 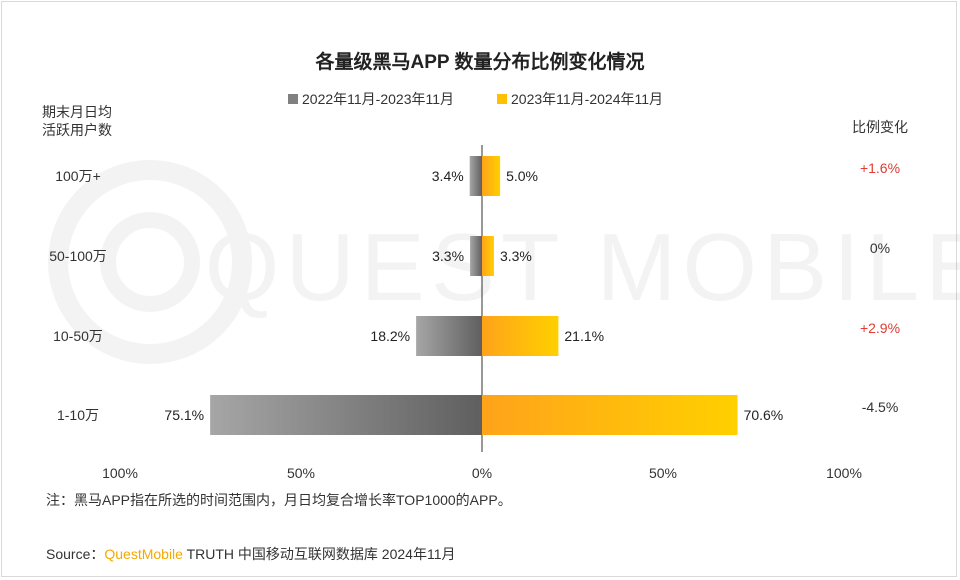 I want to click on change-value: -4.5%, so click(x=880, y=407).